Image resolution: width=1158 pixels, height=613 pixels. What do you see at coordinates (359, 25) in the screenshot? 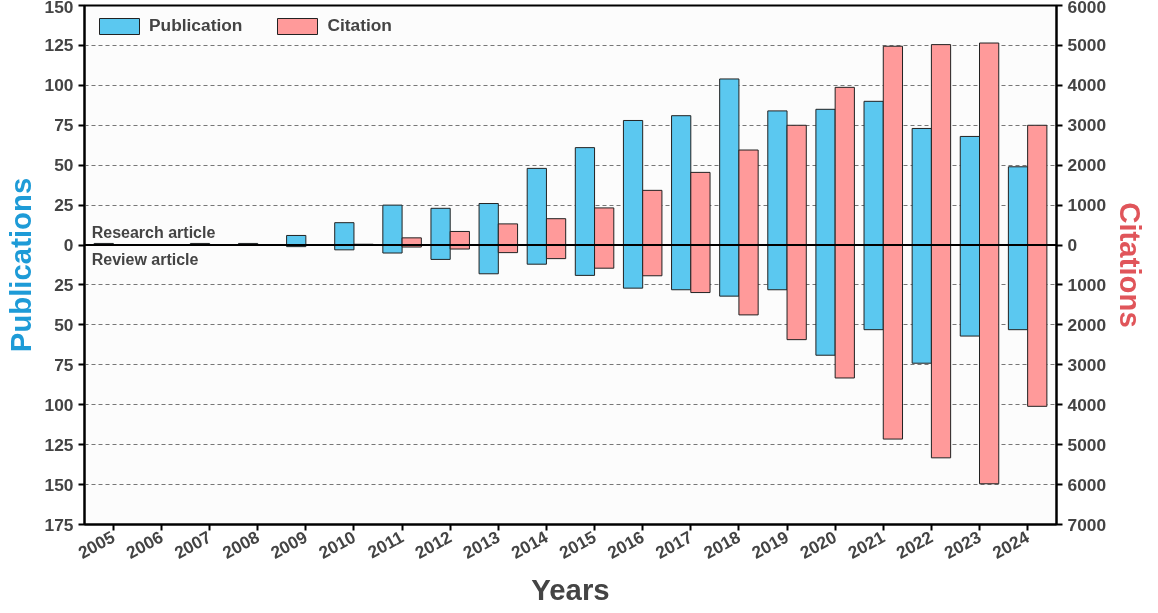
I see `legend-label: Citation` at bounding box center [359, 25].